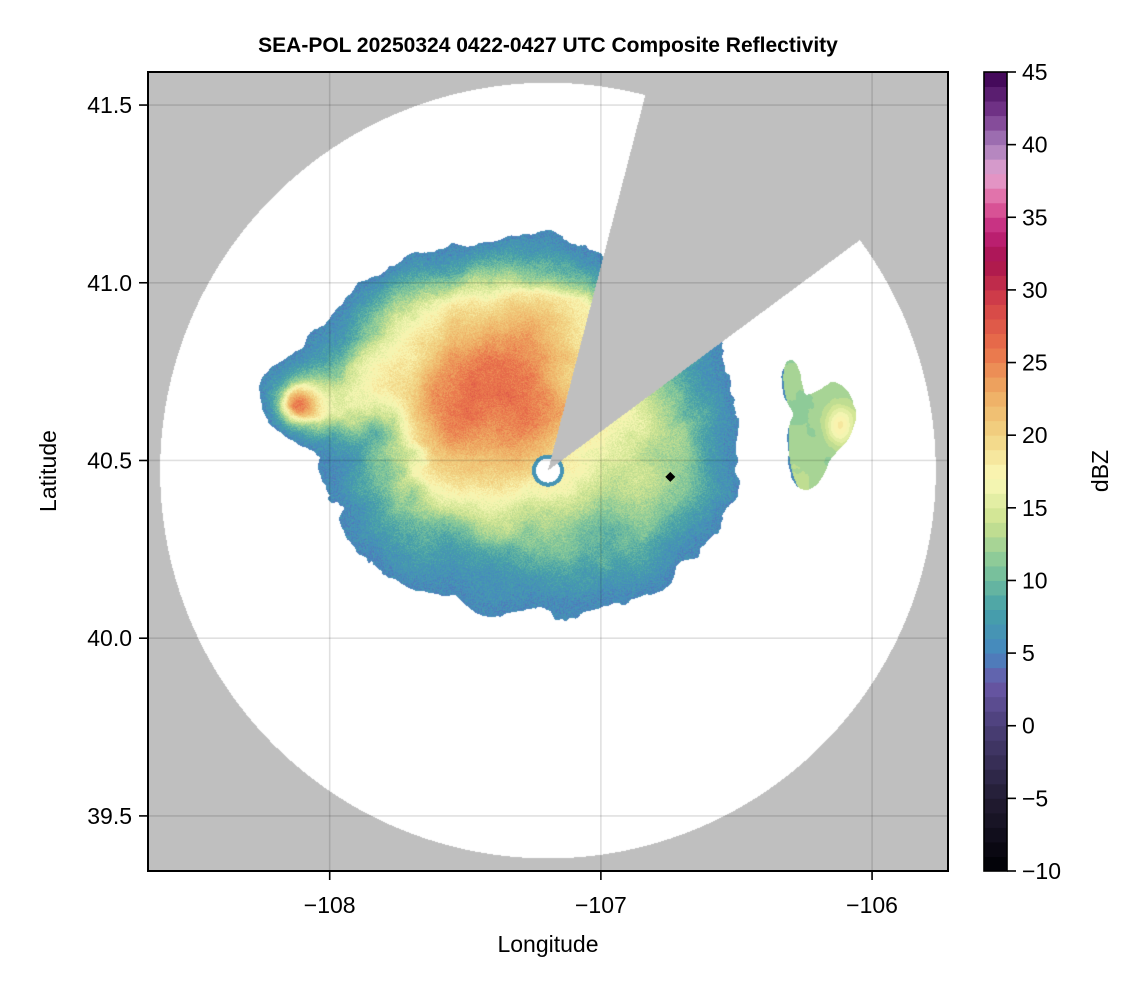 Image resolution: width=1146 pixels, height=990 pixels. Describe the element at coordinates (109, 638) in the screenshot. I see `y-tick-label: 40.0` at that location.